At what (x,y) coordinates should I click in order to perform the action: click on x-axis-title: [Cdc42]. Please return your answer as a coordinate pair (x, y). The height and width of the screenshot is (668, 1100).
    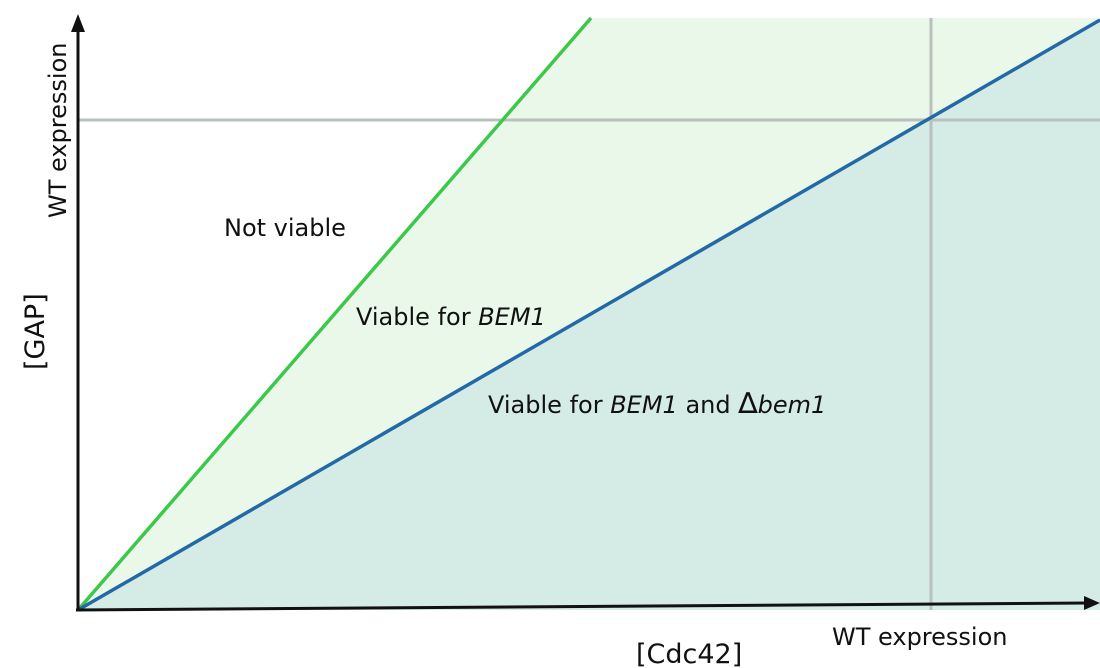
    Looking at the image, I should click on (689, 653).